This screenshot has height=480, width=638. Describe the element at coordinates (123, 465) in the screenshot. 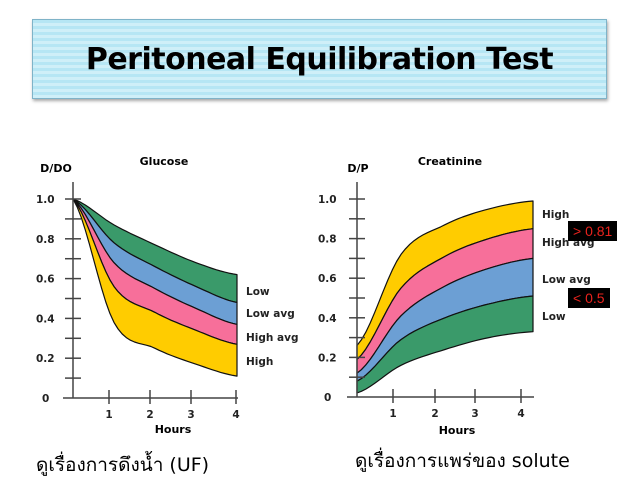

I see `caption-ultrafiltration: ดูเรื่องการดึงน้ำ (UF)` at that location.